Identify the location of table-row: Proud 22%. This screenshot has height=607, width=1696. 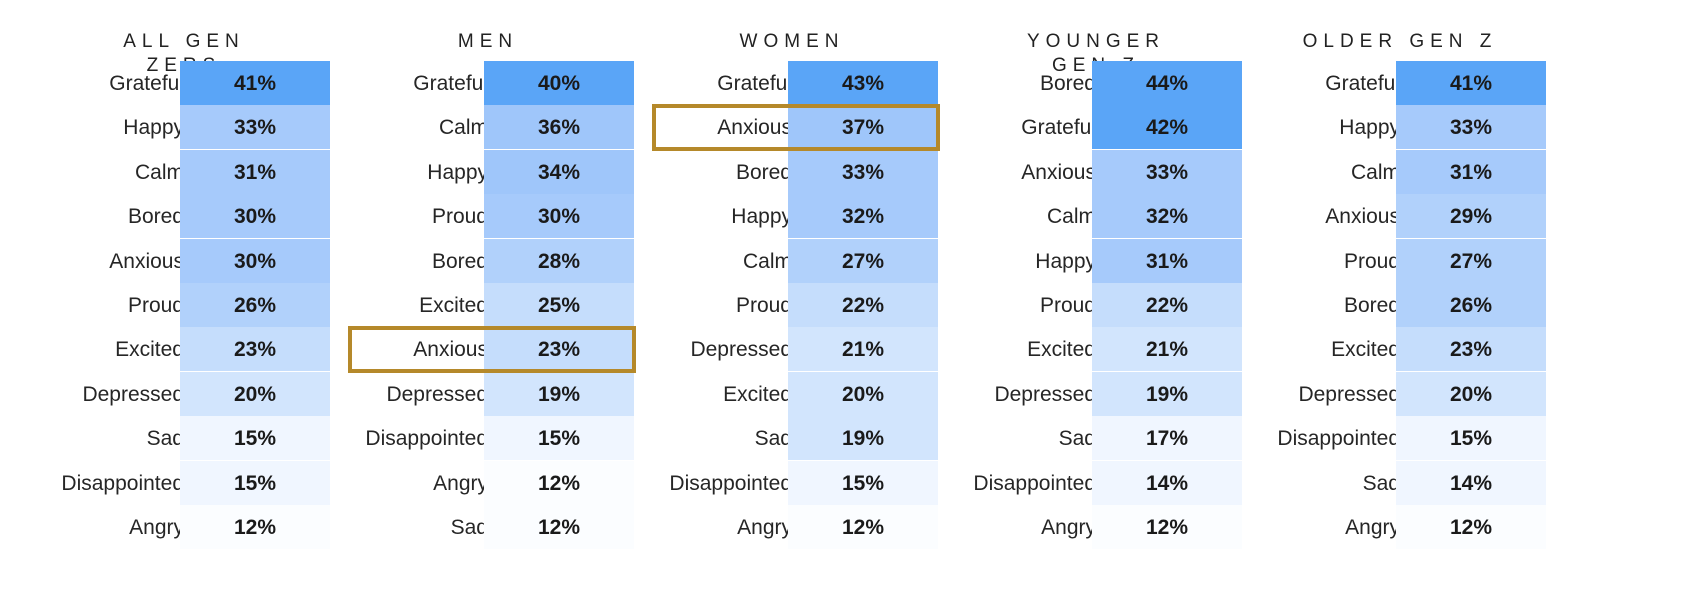
(773, 306).